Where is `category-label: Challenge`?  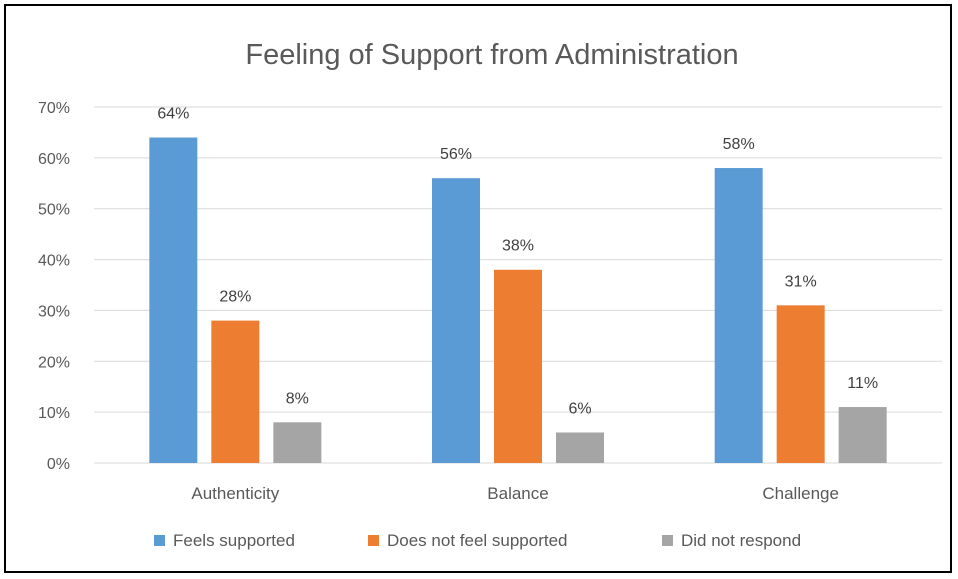 category-label: Challenge is located at coordinates (800, 493).